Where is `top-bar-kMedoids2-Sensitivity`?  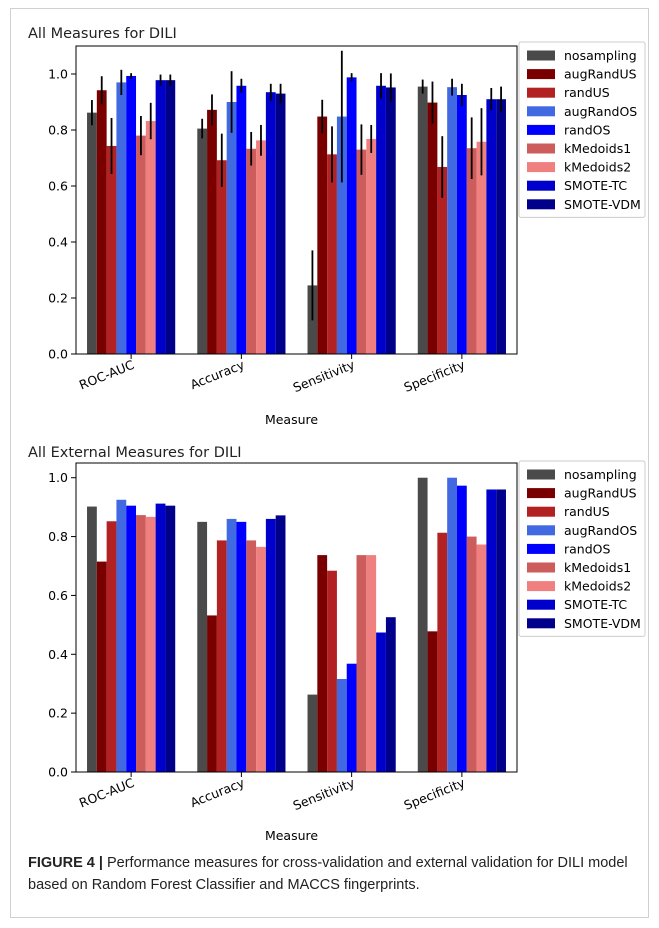
top-bar-kMedoids2-Sensitivity is located at coordinates (371, 246).